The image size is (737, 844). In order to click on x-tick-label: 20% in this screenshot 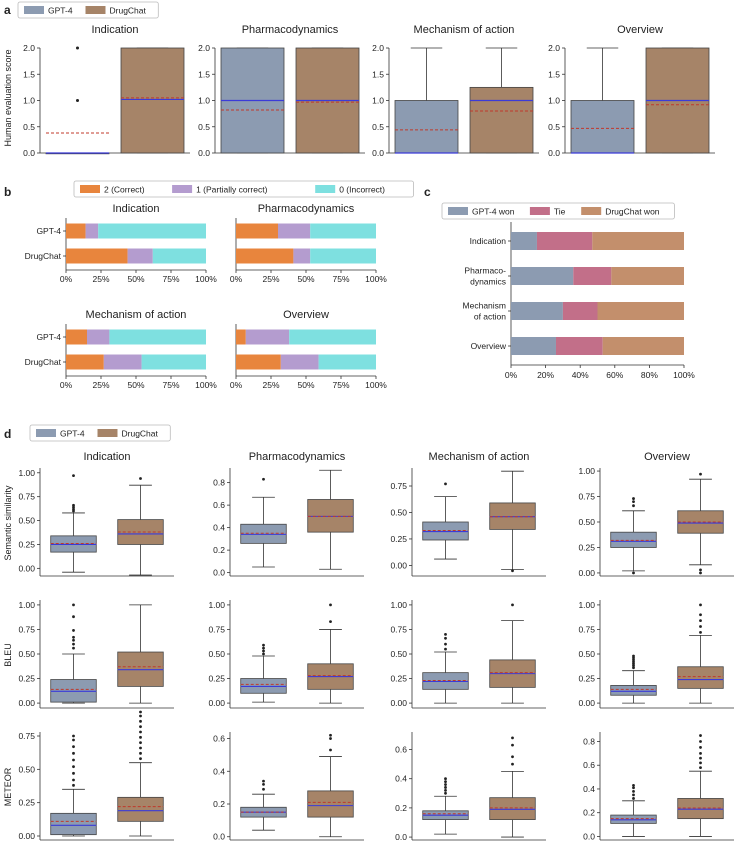, I will do `click(545, 375)`.